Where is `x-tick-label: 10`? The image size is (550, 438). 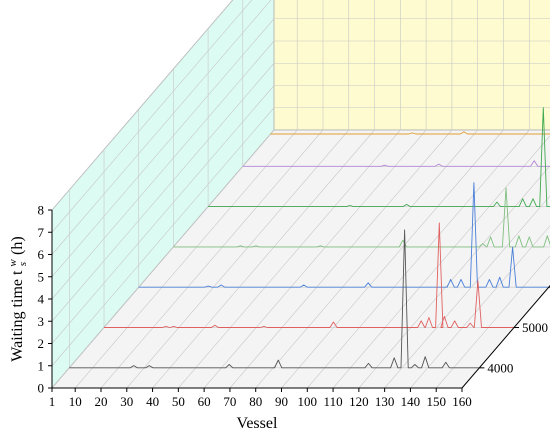
x-tick-label: 10 is located at coordinates (75, 401).